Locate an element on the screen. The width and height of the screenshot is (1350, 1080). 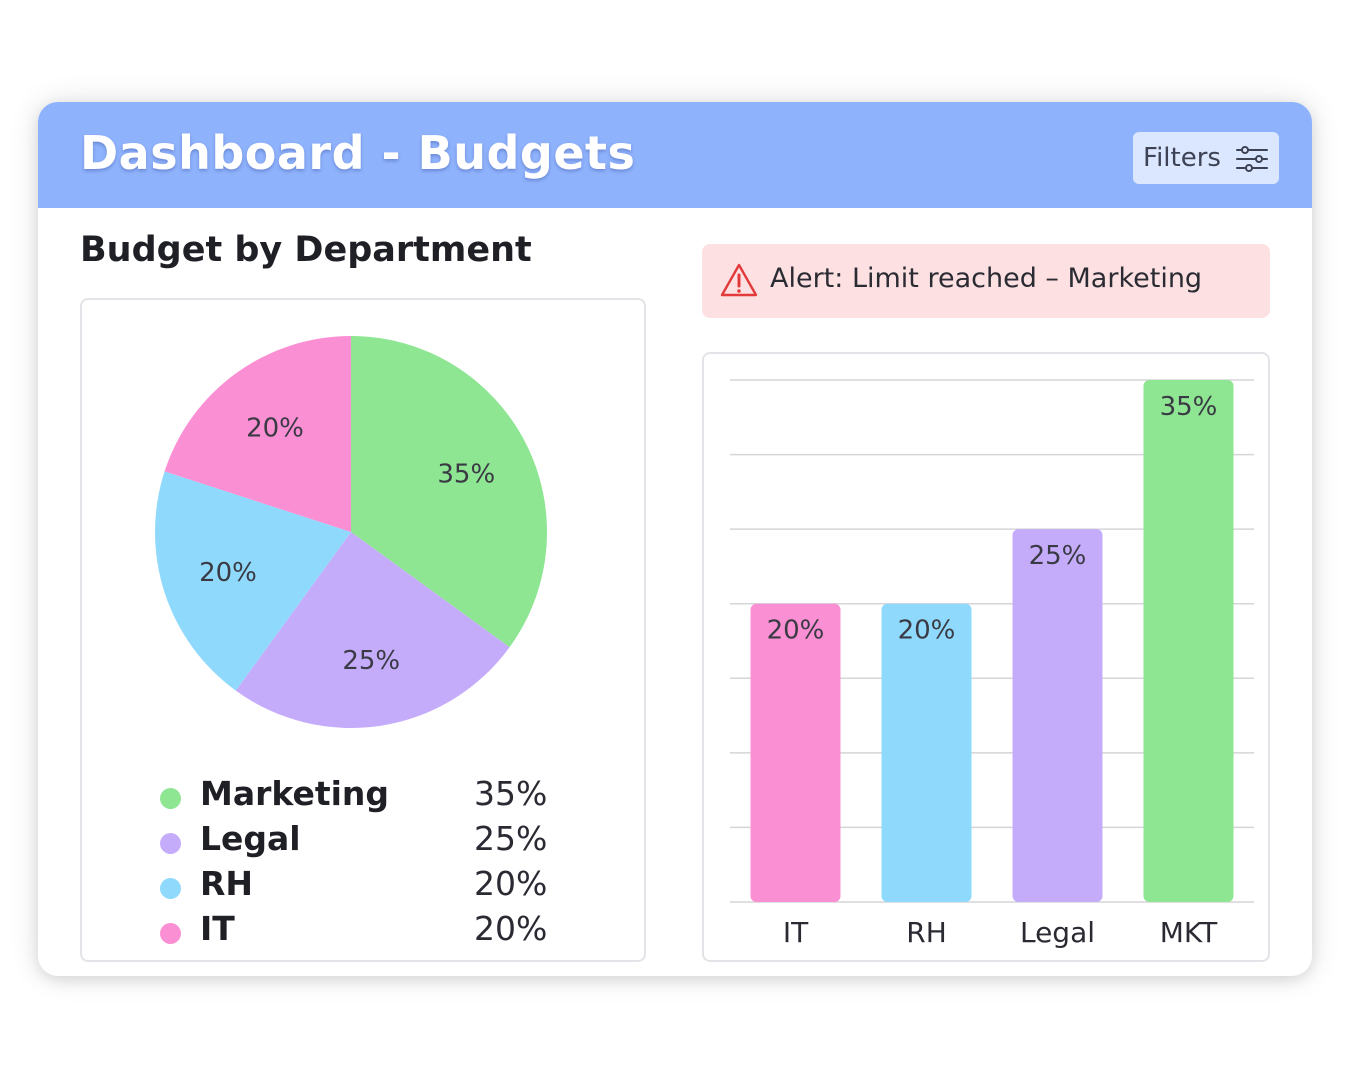
pie-slice-label: 35% is located at coordinates (466, 474).